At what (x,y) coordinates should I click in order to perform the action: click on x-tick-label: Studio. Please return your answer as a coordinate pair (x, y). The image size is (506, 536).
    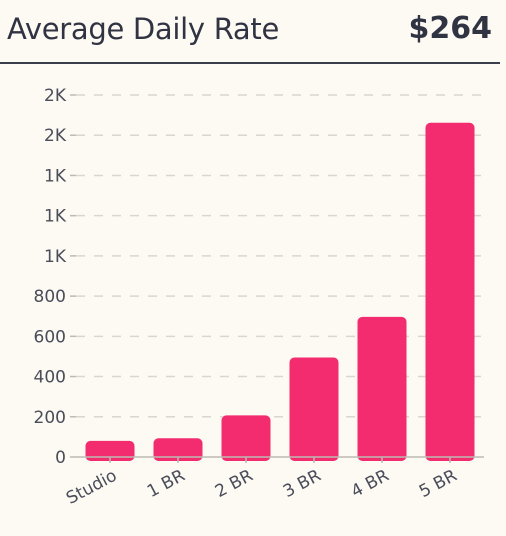
    Looking at the image, I should click on (91, 487).